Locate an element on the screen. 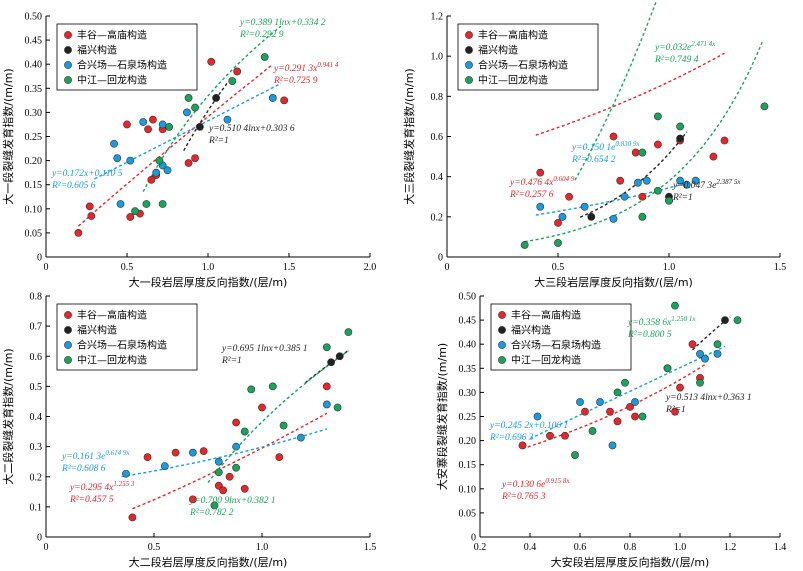 Image resolution: width=803 pixels, height=571 pixels. annotation-part: R²=0.782 2 is located at coordinates (211, 513).